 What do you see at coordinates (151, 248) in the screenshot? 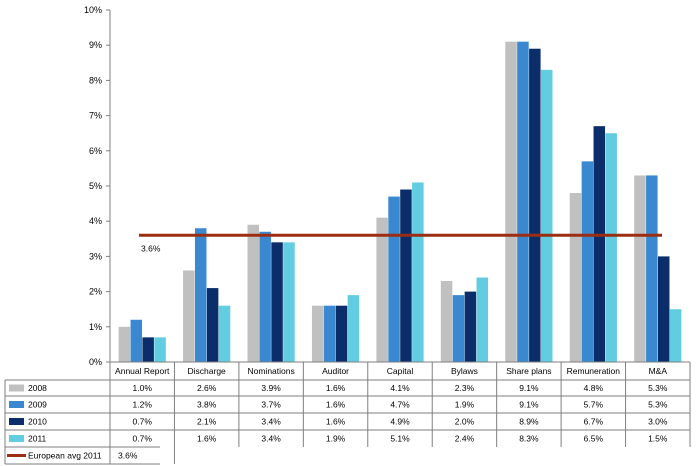
I see `reference-line-label: 3.6%` at bounding box center [151, 248].